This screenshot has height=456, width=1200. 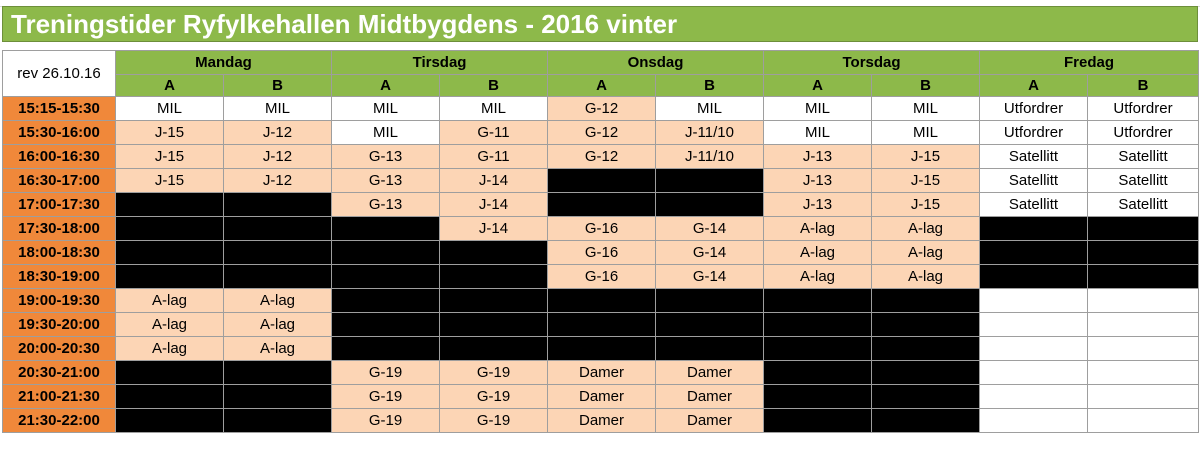 I want to click on time-slot-cell: 19:30-20:00, so click(x=59, y=324).